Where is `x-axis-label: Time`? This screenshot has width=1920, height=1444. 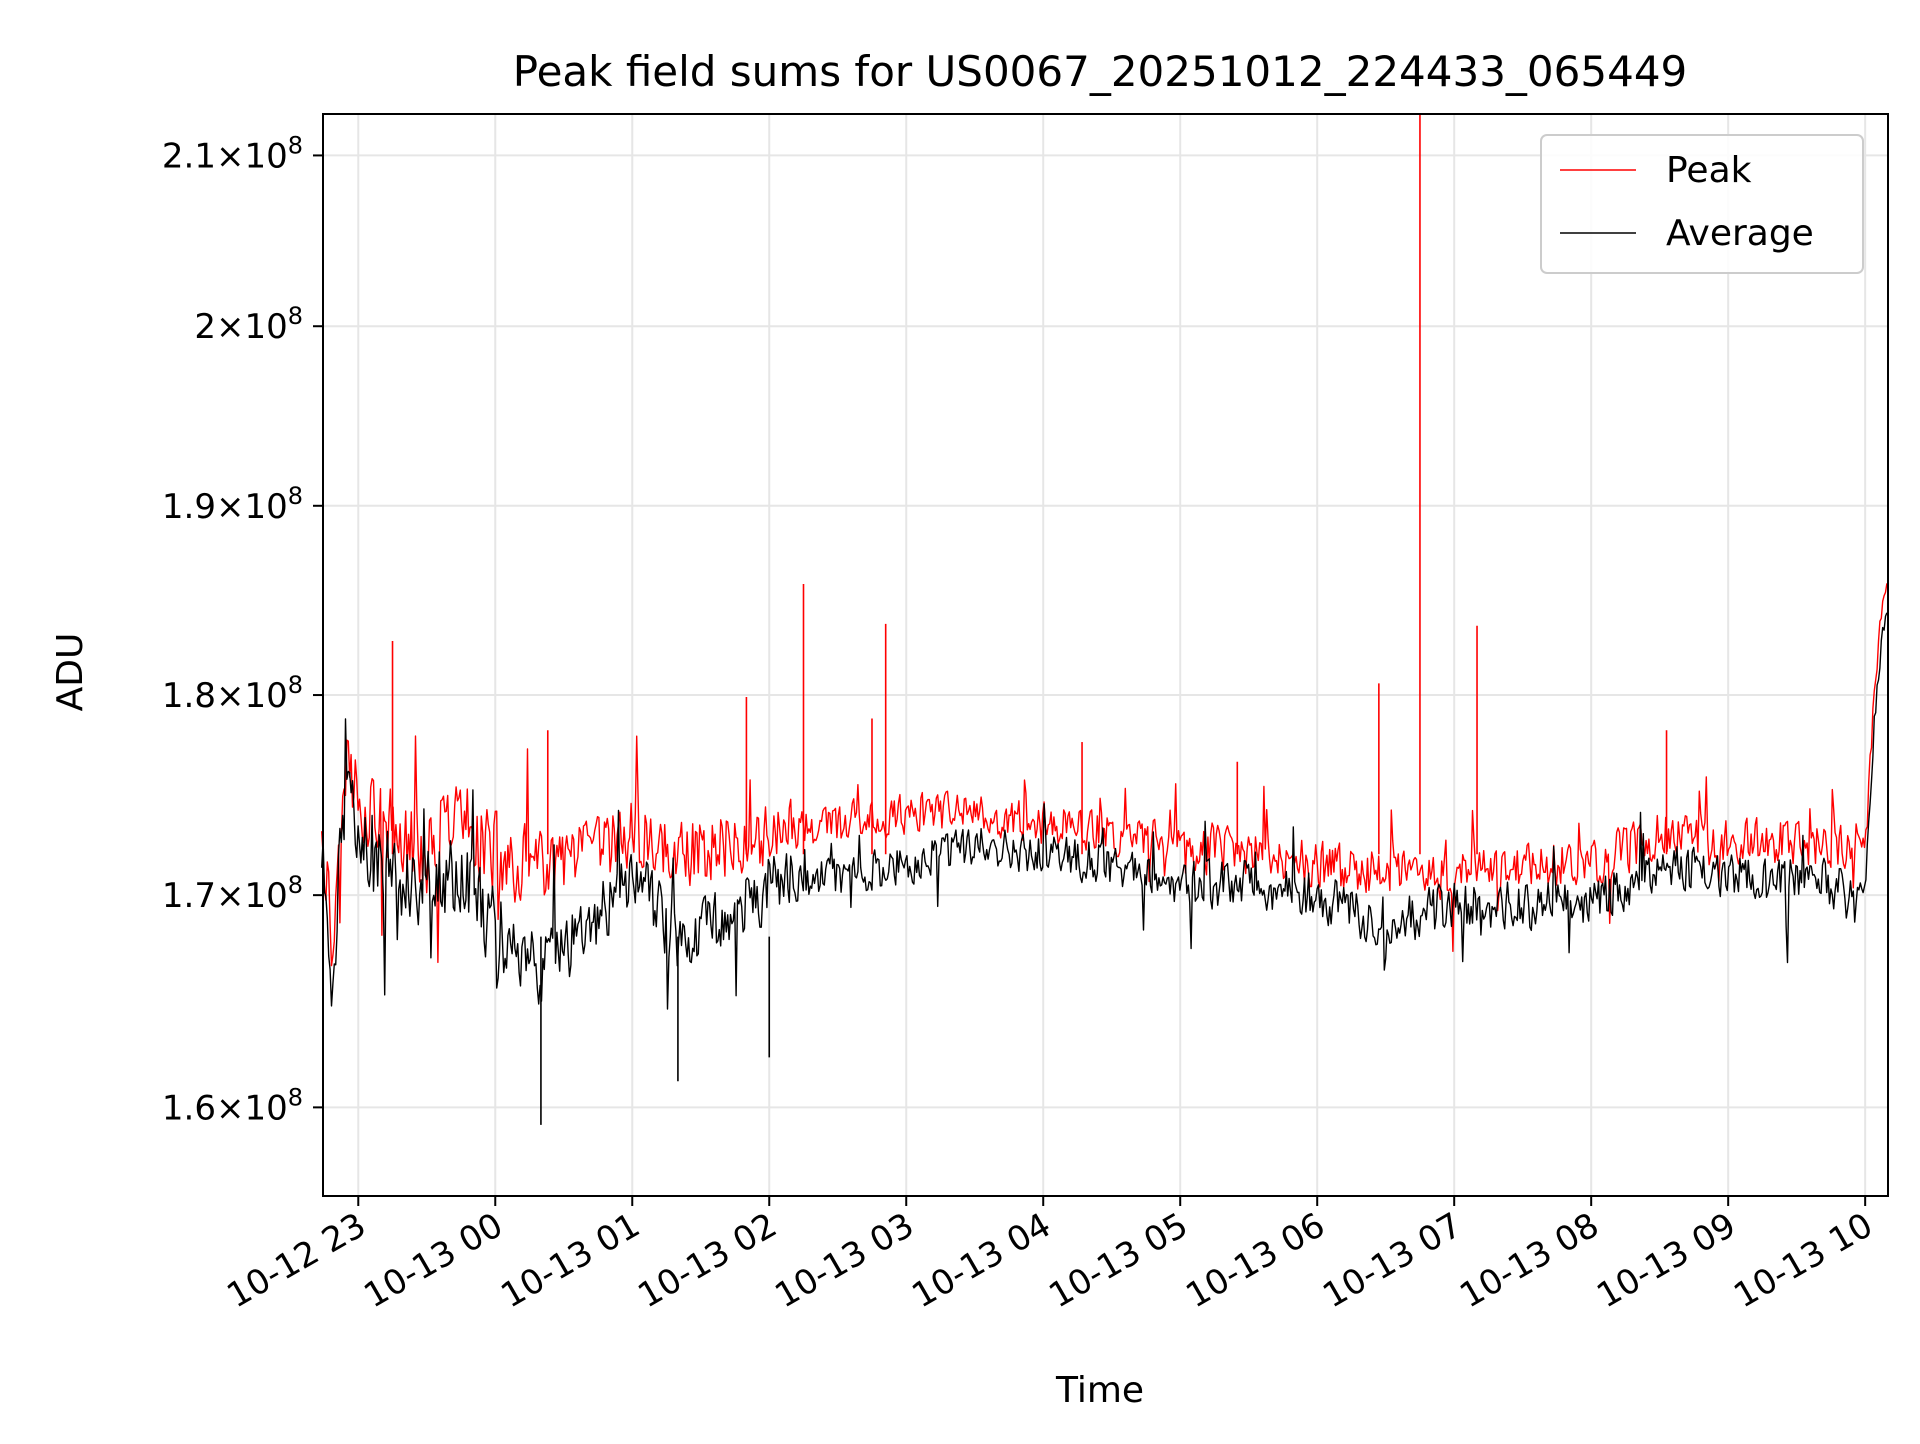 x-axis-label: Time is located at coordinates (1099, 1390).